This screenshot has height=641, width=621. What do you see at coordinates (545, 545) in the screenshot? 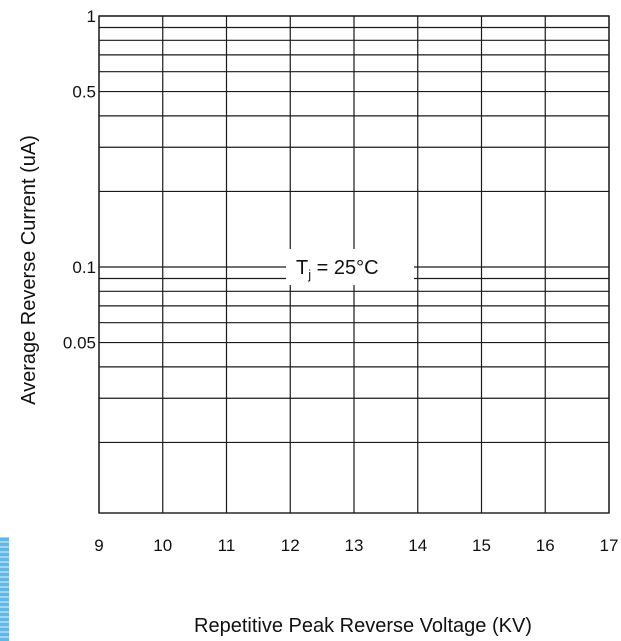
I see `x-tick-label: 16` at bounding box center [545, 545].